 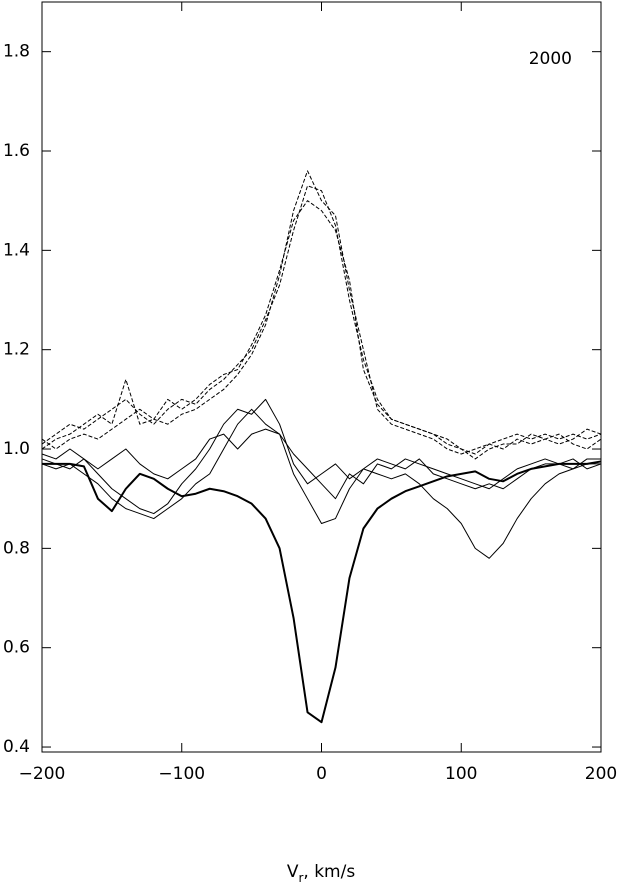 I want to click on y-tick-label: 1.8, so click(x=16, y=52).